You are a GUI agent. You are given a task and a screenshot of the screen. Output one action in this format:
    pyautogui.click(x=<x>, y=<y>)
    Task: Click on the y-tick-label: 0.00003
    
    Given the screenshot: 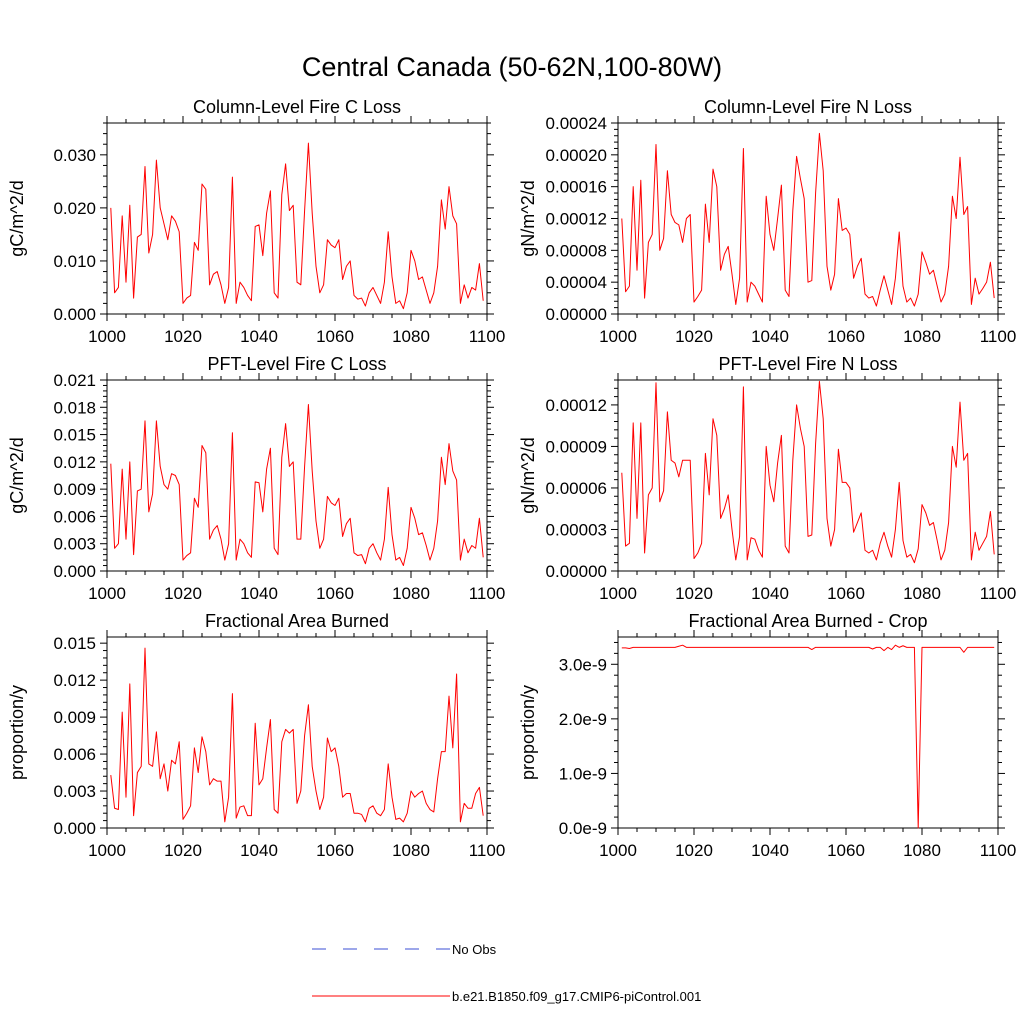 What is the action you would take?
    pyautogui.click(x=576, y=529)
    